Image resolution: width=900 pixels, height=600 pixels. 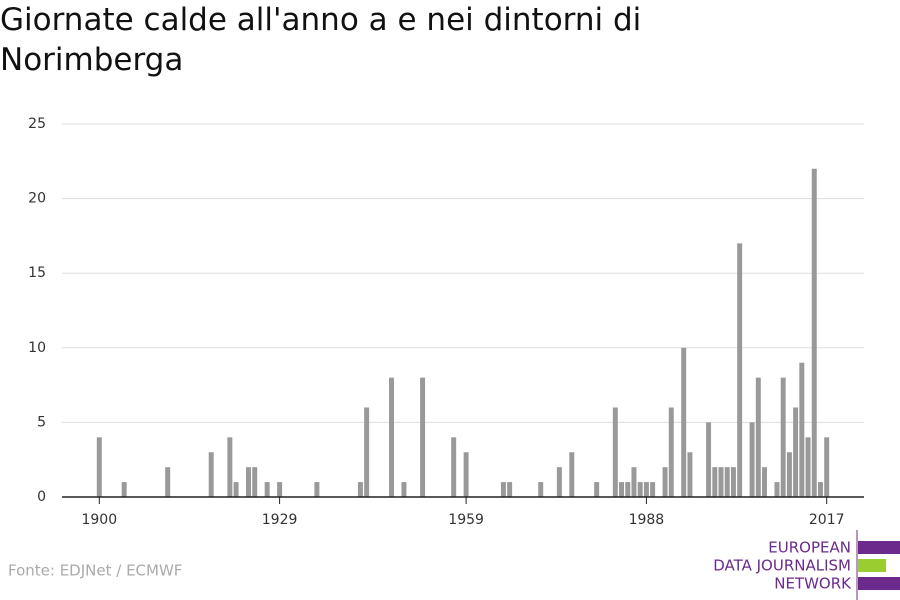 I want to click on x-tick-label: 1900, so click(x=99, y=520).